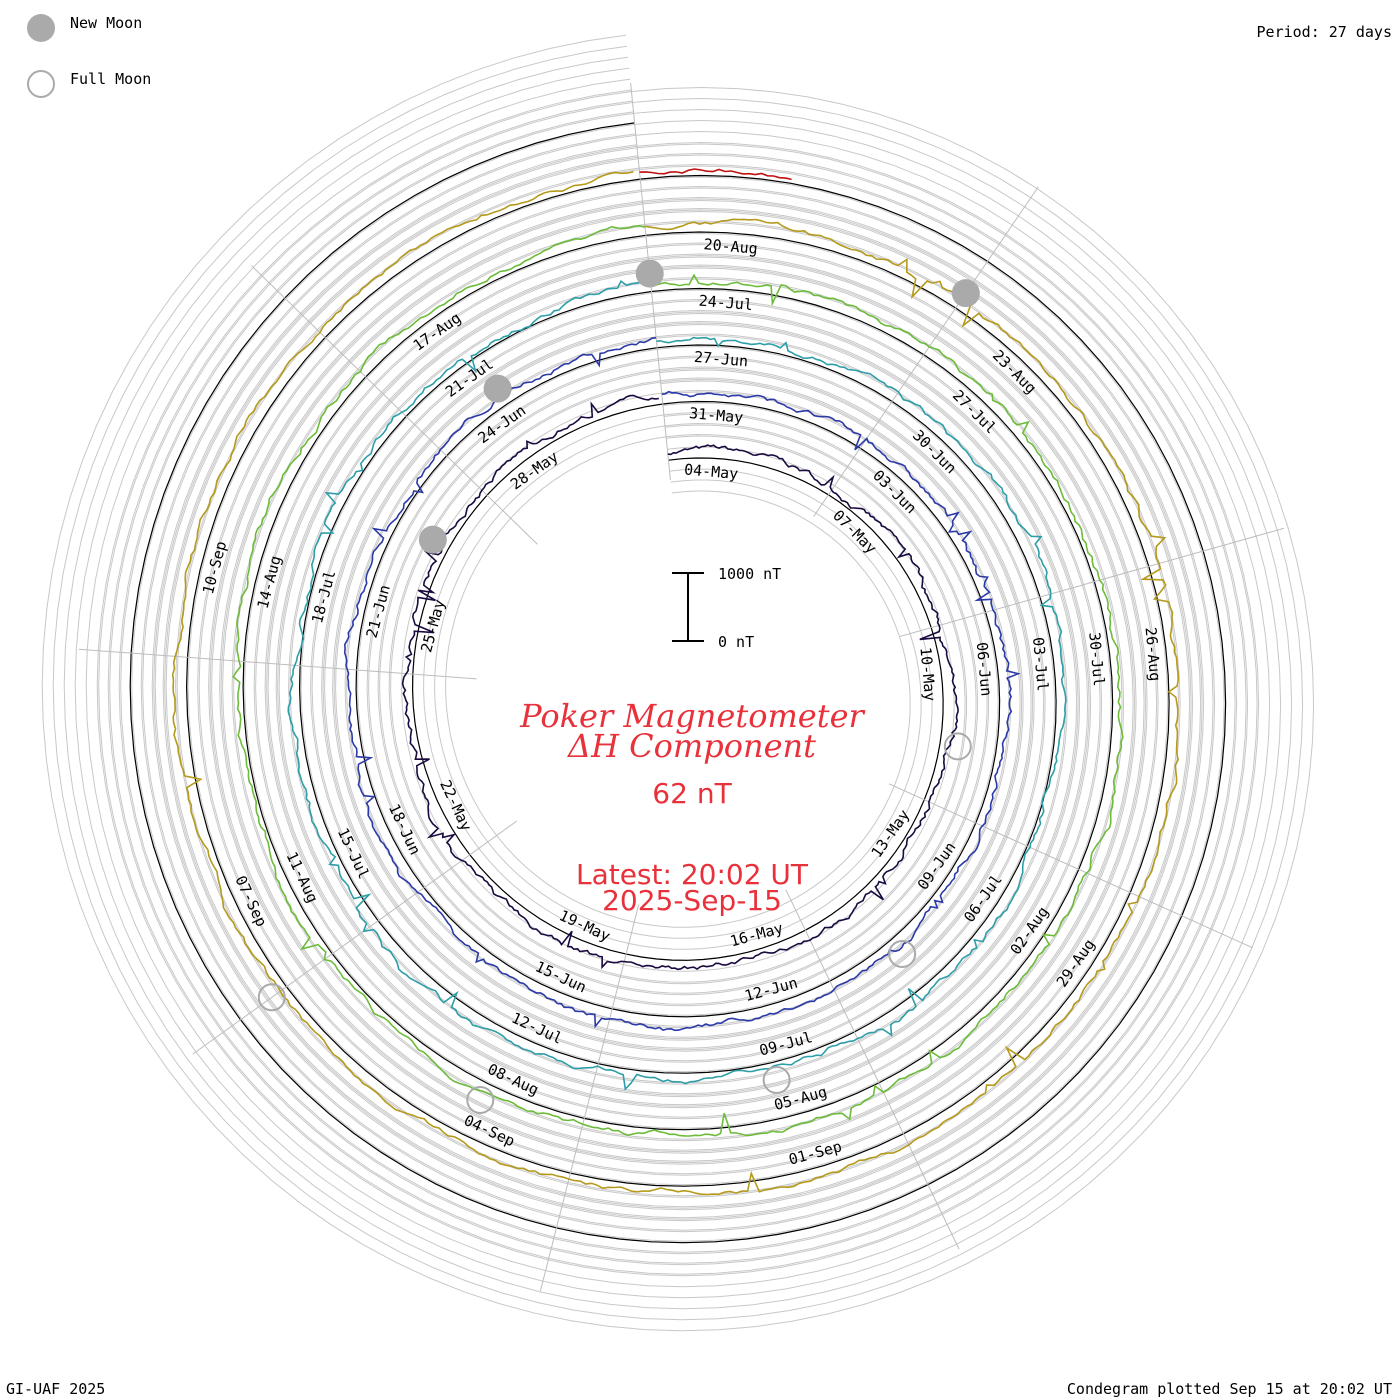 The image size is (1400, 1400). Describe the element at coordinates (711, 471) in the screenshot. I see `date-label: 04-May` at that location.